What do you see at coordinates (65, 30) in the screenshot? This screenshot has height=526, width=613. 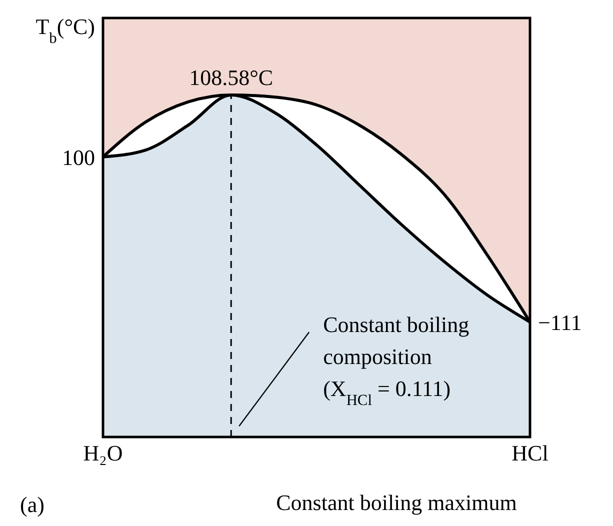 I see `y-axis-title: T$_{b}$(°C)` at bounding box center [65, 30].